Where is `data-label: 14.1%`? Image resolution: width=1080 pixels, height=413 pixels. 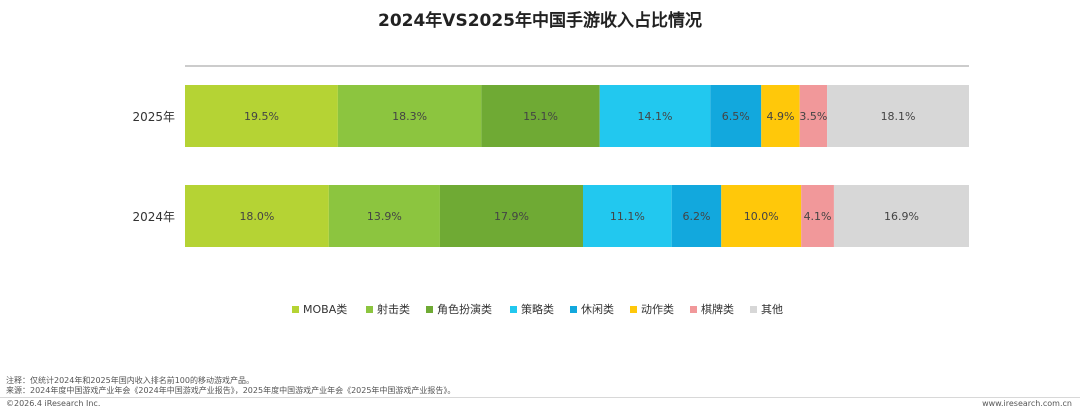 data-label: 14.1% is located at coordinates (655, 116).